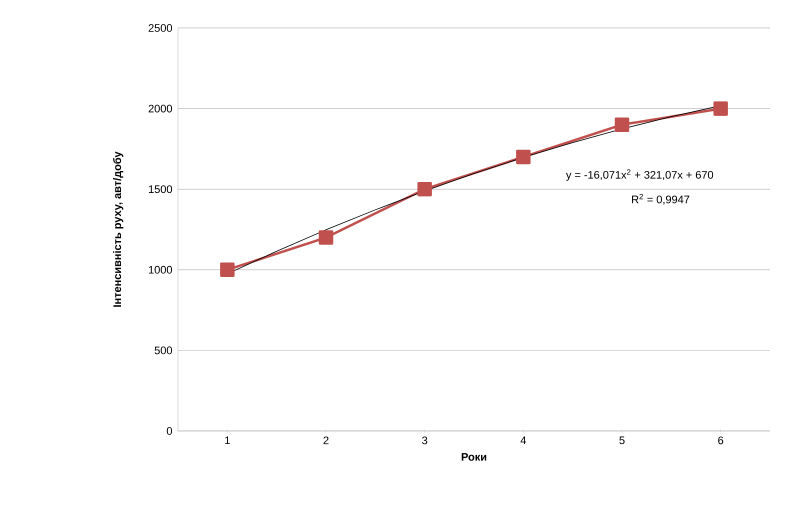 The image size is (811, 517). I want to click on x-tick-label: 5, so click(622, 440).